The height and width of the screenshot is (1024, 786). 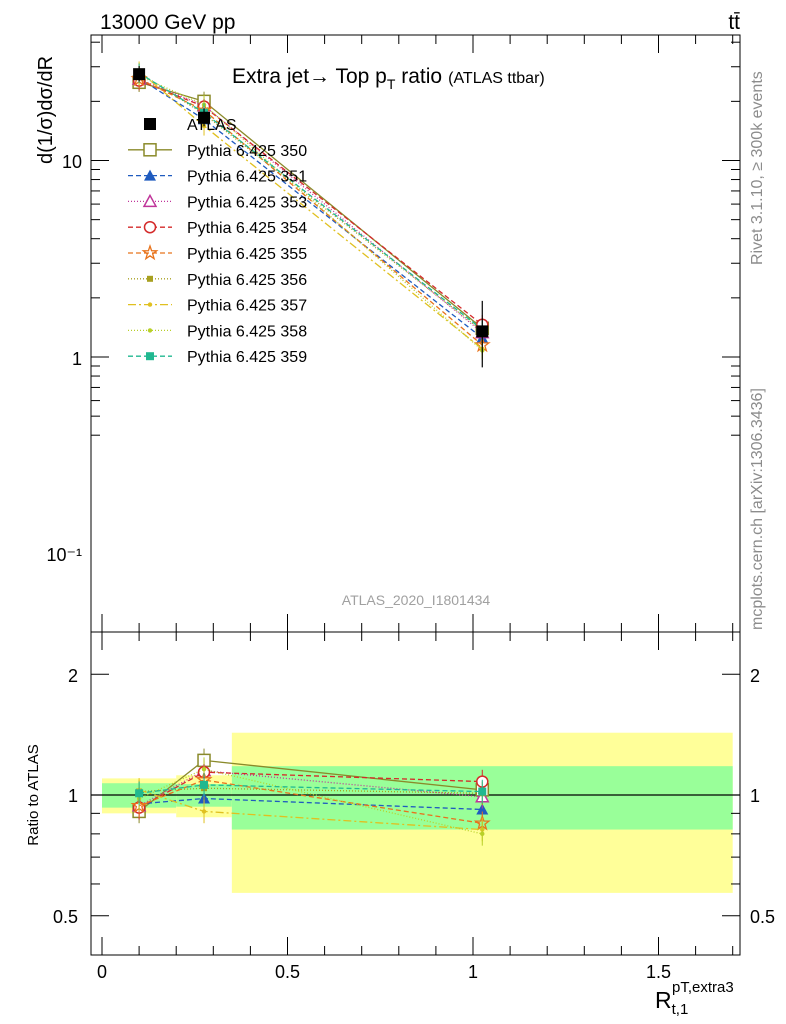 I want to click on legend-entry-4: Pythia 6.425 354, so click(x=217, y=228).